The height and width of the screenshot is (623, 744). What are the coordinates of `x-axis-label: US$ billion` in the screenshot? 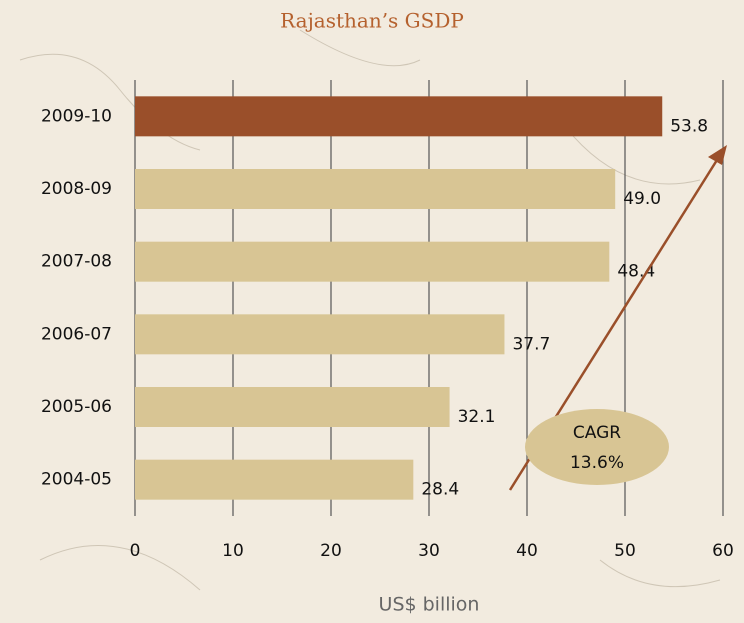 It's located at (429, 605).